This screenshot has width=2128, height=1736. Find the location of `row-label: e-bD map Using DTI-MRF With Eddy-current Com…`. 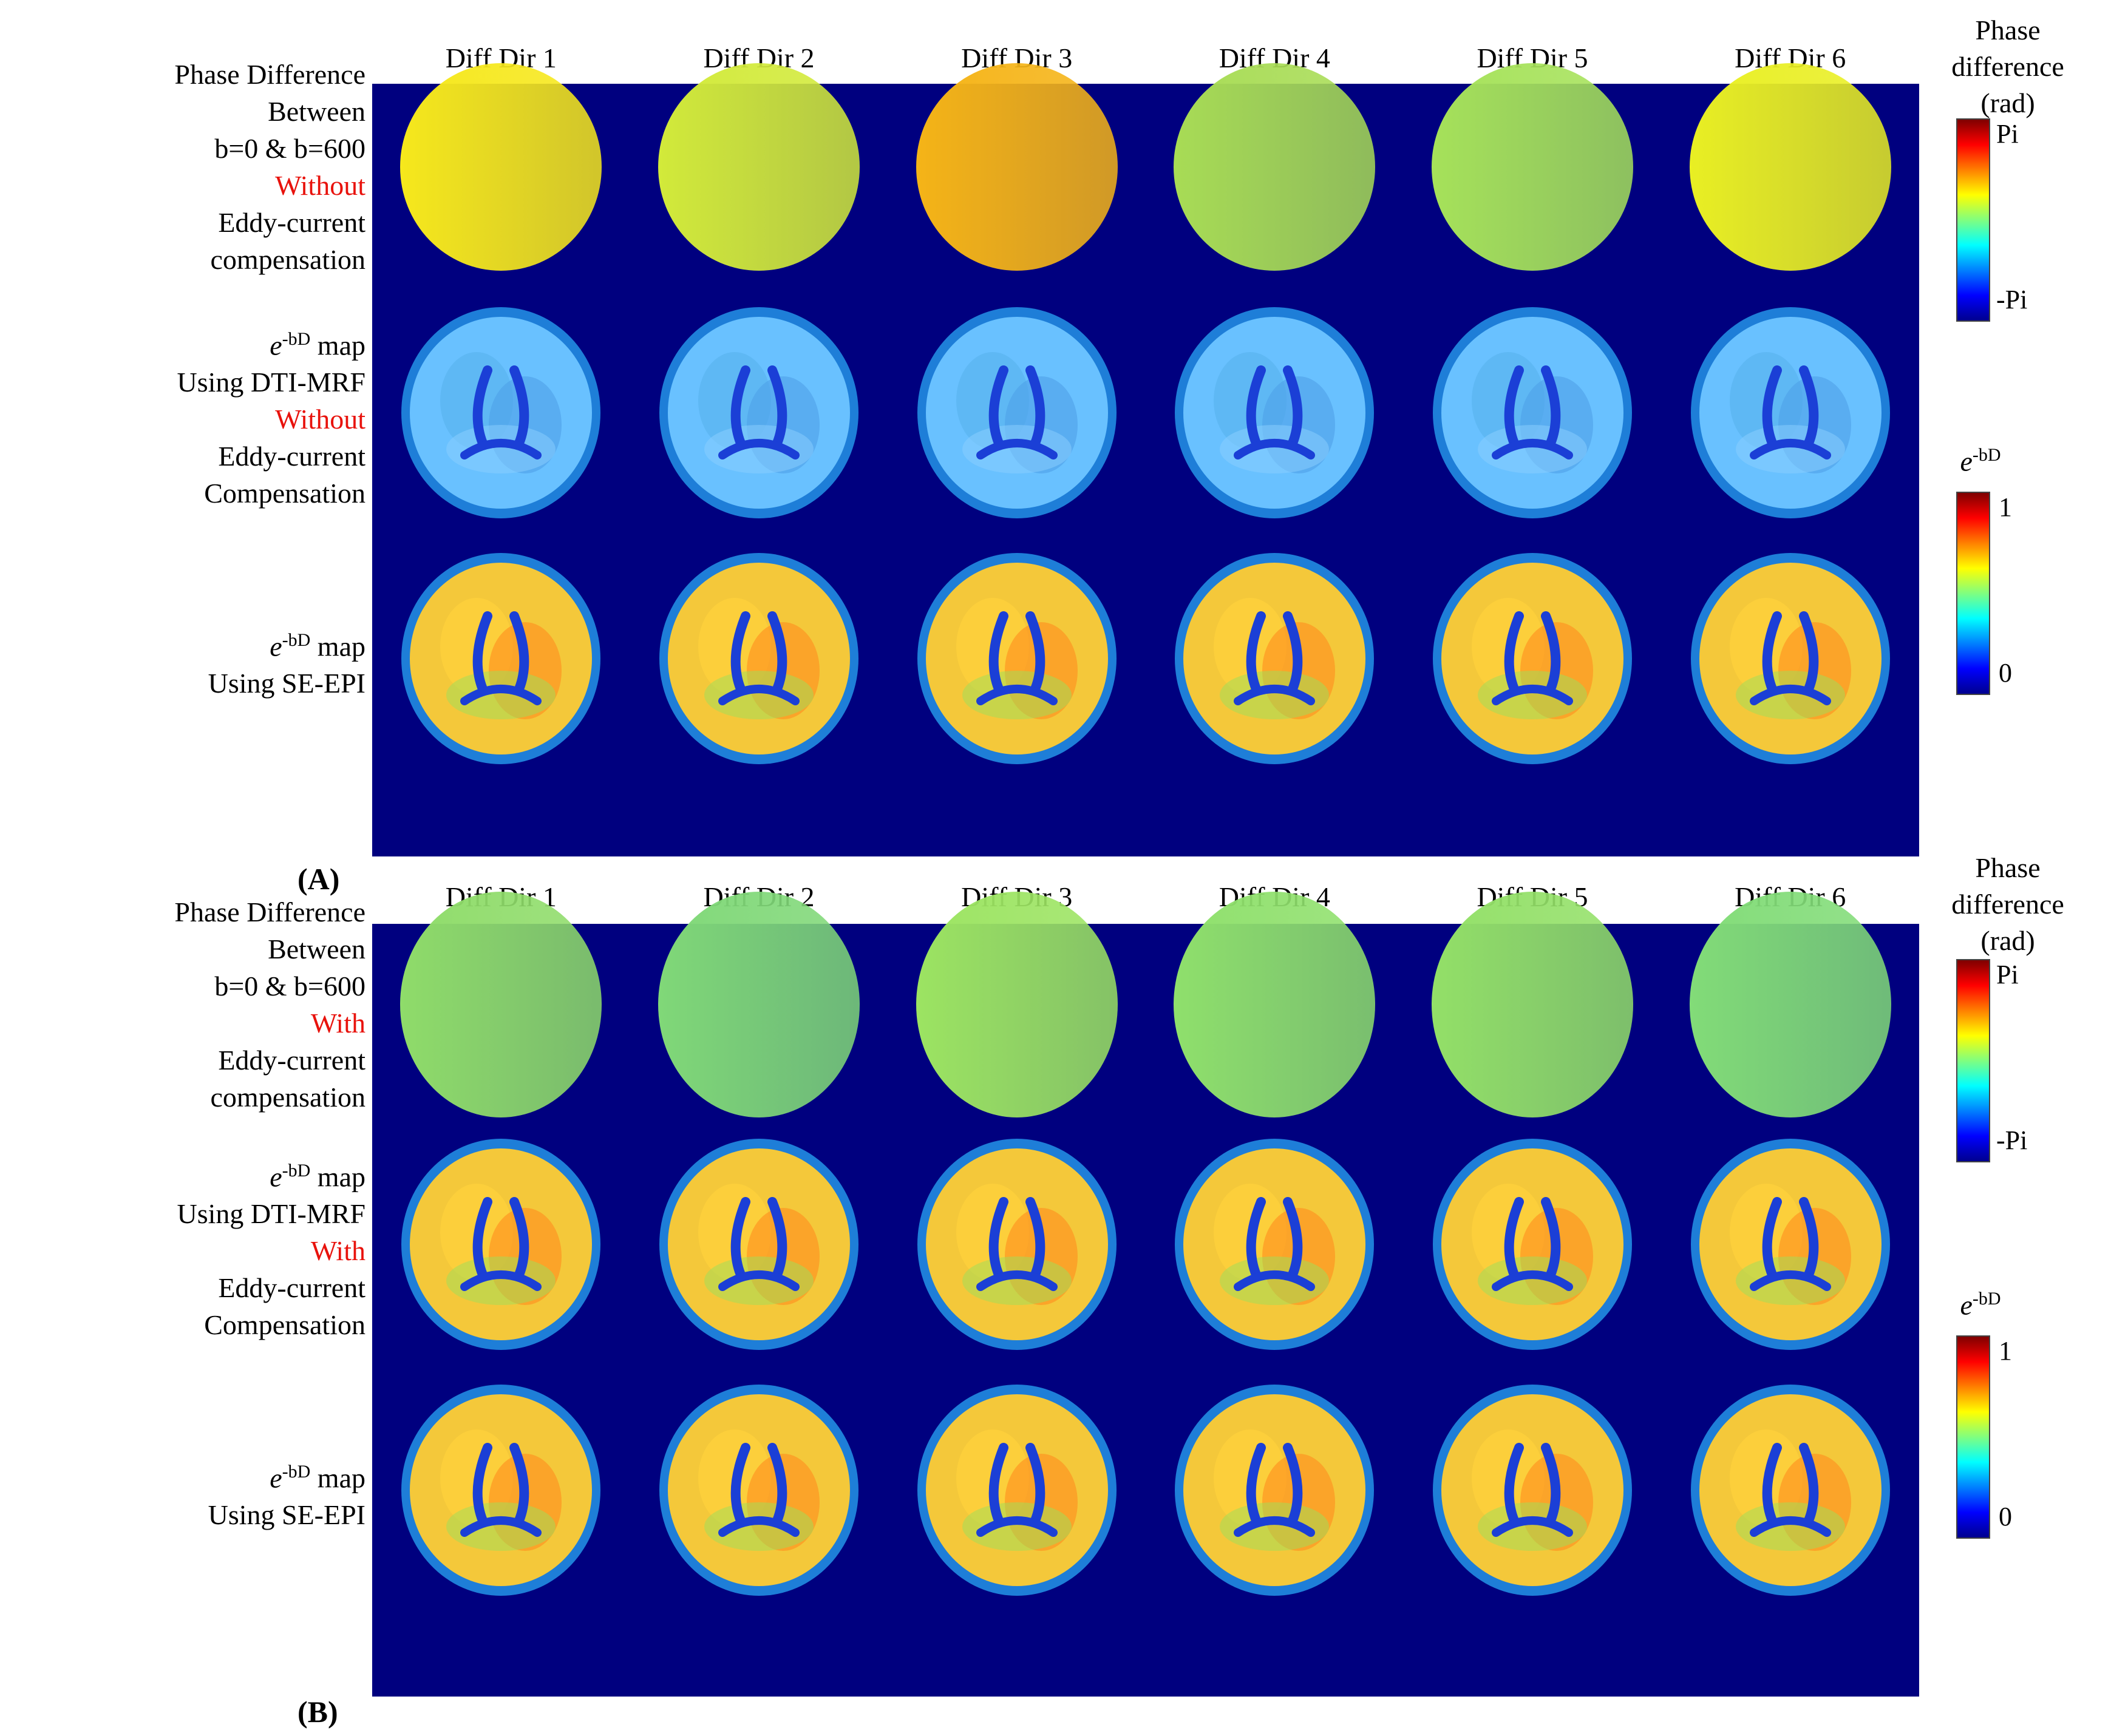

row-label: e-bD map Using DTI-MRF With Eddy-current Com… is located at coordinates (182, 1247).